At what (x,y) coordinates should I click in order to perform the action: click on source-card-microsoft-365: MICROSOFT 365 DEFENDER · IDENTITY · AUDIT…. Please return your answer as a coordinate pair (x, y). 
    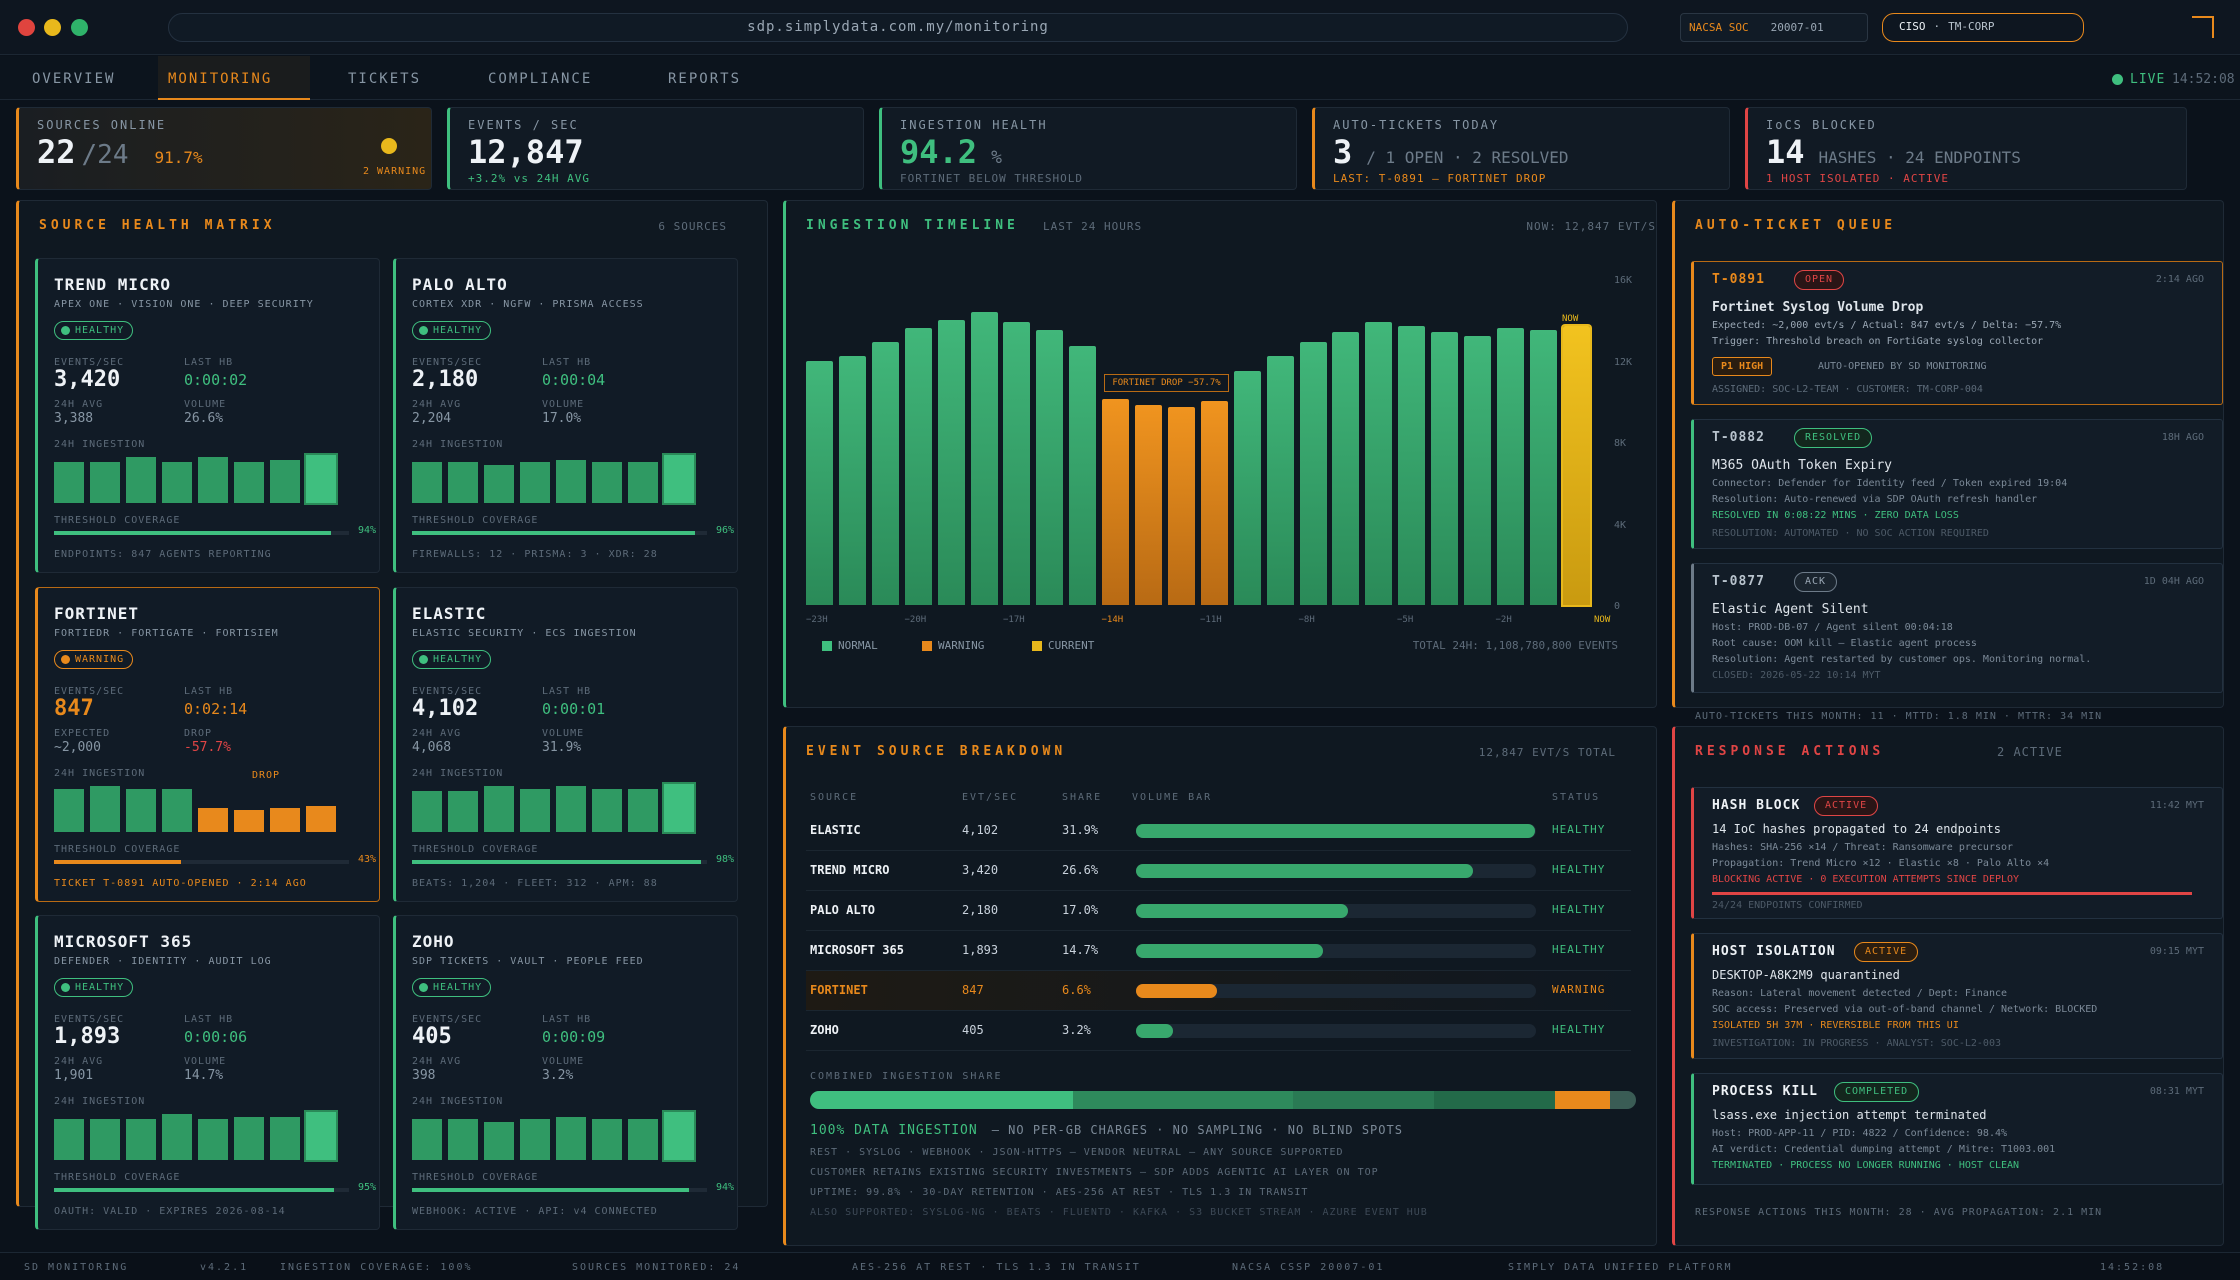
    Looking at the image, I should click on (207, 1072).